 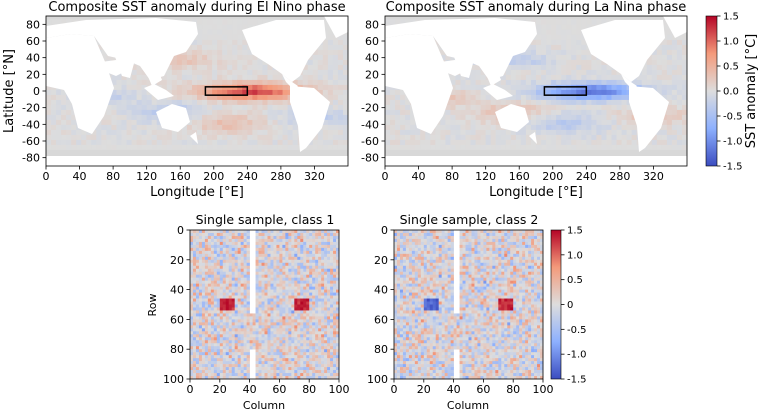 What do you see at coordinates (372, 58) in the screenshot?
I see `y-tick-label: 40` at bounding box center [372, 58].